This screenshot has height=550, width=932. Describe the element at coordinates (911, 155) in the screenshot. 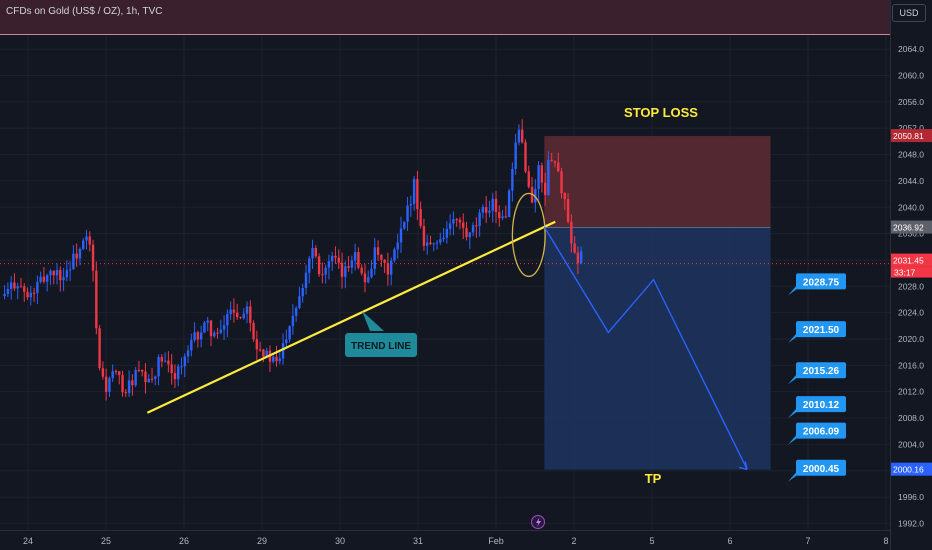

I see `y-tick-label: 2048.0` at that location.